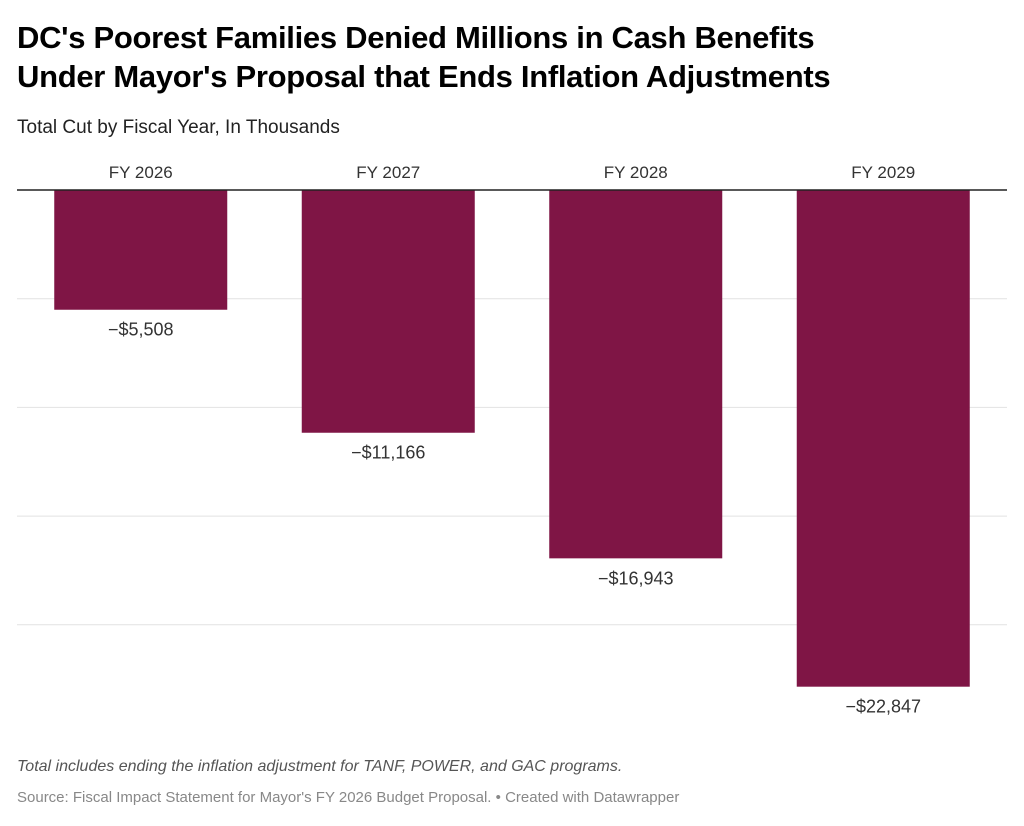 The height and width of the screenshot is (826, 1024). Describe the element at coordinates (636, 374) in the screenshot. I see `bar-fy-2028` at that location.